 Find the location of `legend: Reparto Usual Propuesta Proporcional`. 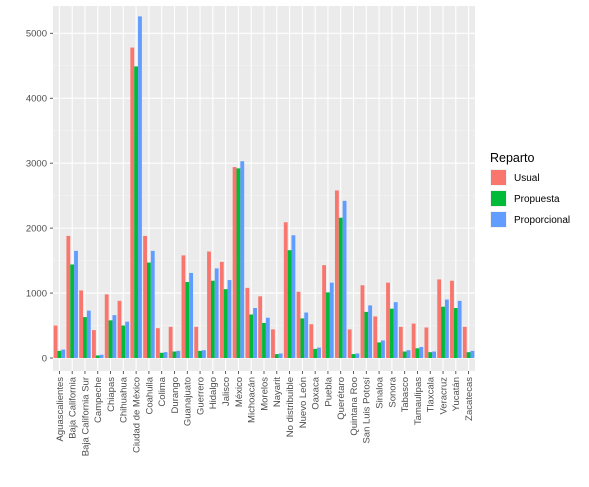

legend: Reparto Usual Propuesta Proporcional is located at coordinates (530, 189).